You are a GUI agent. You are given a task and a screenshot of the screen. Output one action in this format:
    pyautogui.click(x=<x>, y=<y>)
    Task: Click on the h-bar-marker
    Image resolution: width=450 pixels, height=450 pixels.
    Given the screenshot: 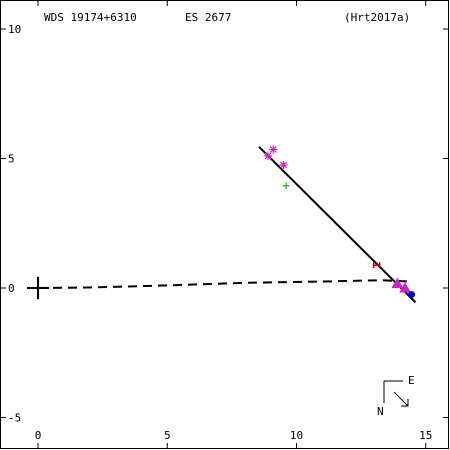 What is the action you would take?
    pyautogui.click(x=376, y=265)
    